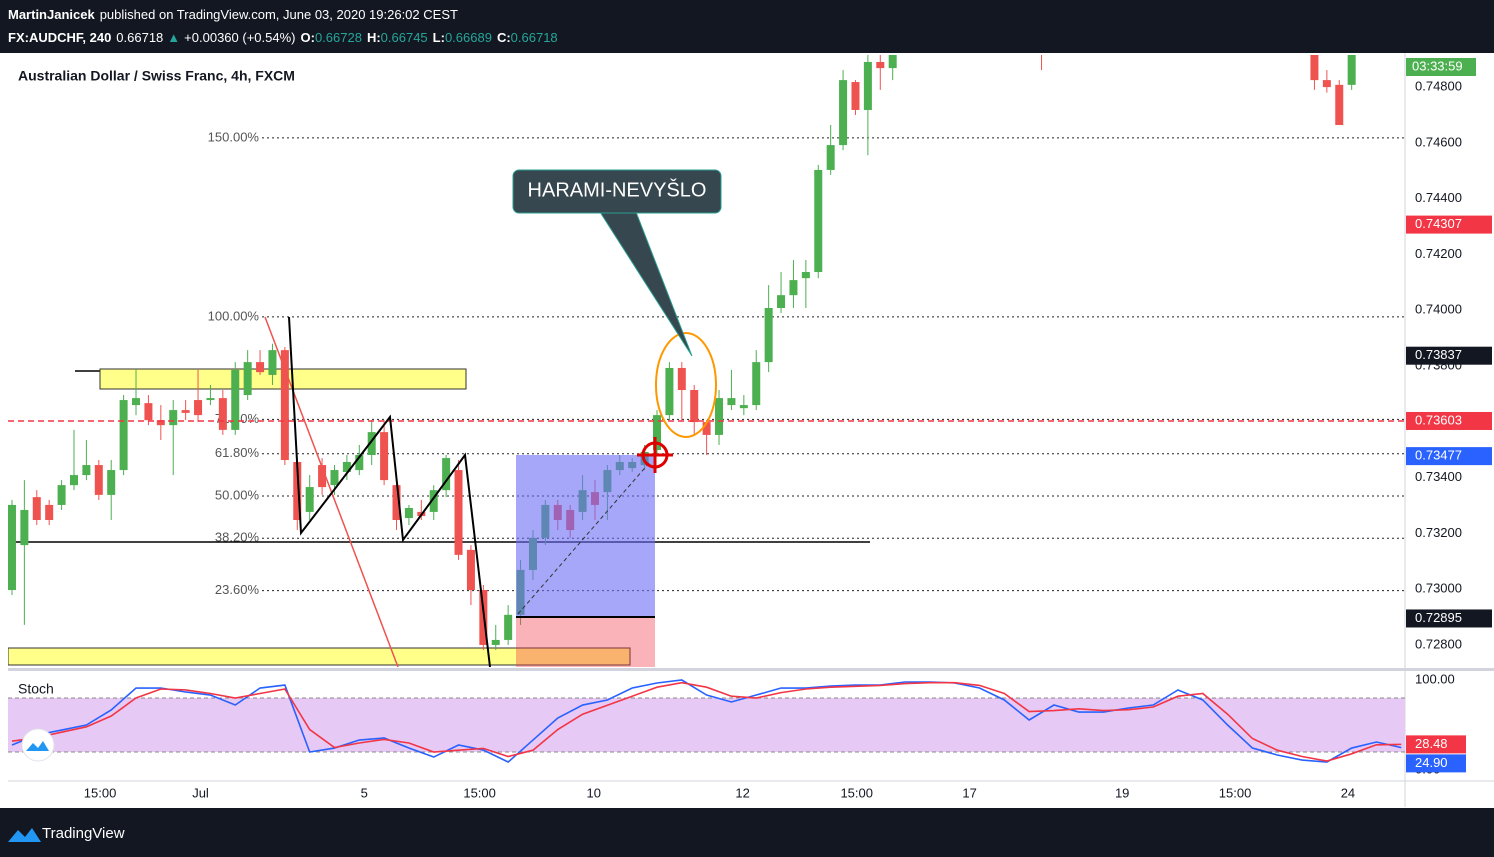 Image resolution: width=1494 pixels, height=857 pixels. What do you see at coordinates (1438, 309) in the screenshot?
I see `y-tick-label: 0.74000` at bounding box center [1438, 309].